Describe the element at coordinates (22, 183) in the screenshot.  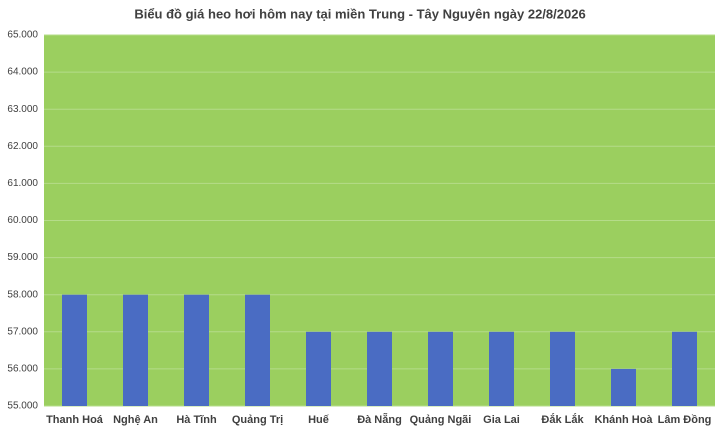
I see `y-tick-label: 61.000` at that location.